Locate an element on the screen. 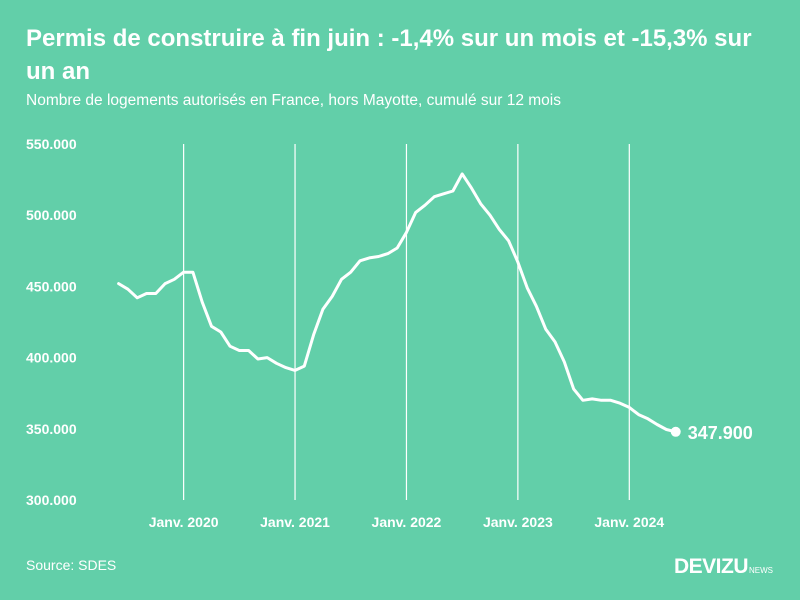  y-tick-label: 400.000 is located at coordinates (51, 358).